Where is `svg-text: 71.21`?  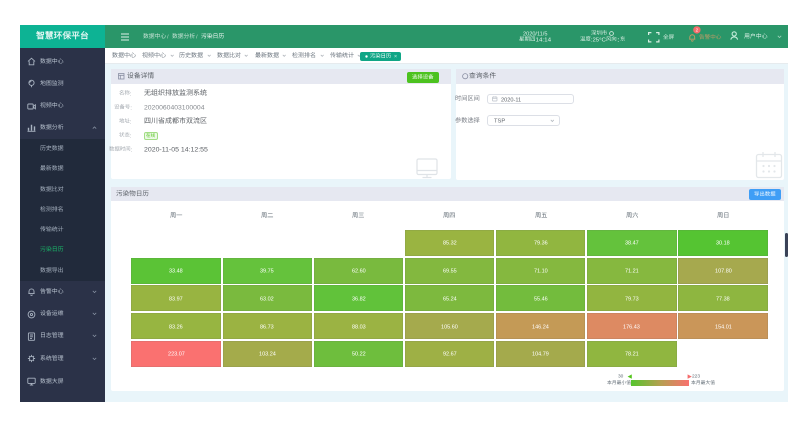 svg-text: 71.21 is located at coordinates (632, 272).